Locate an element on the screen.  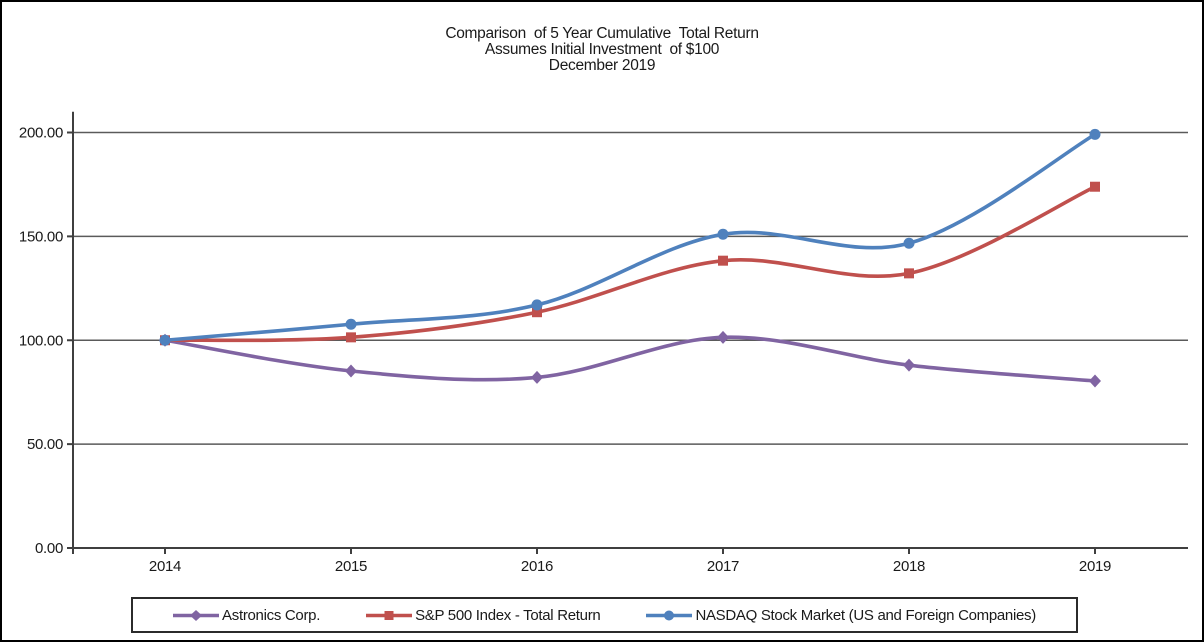
series-1-marker-2019 is located at coordinates (1095, 186).